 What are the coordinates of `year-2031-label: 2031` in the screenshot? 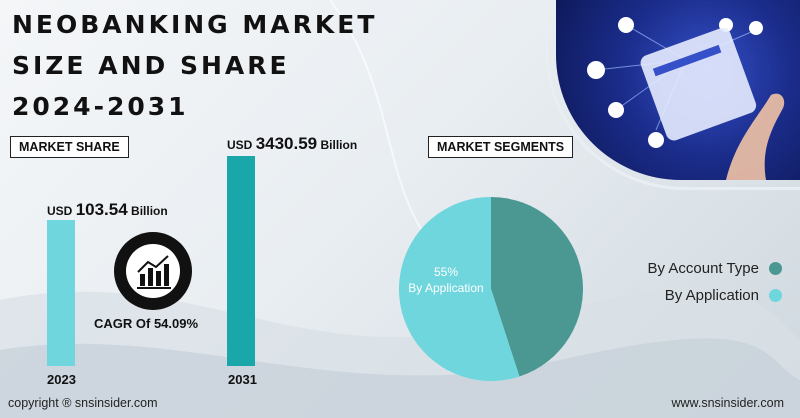 It's located at (242, 379).